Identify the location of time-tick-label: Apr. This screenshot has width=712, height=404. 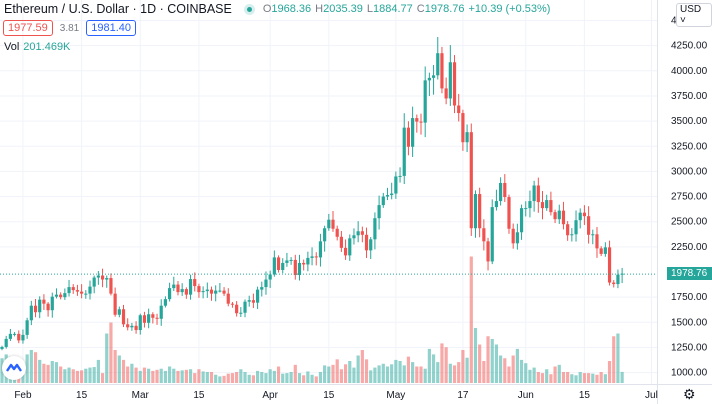
(270, 395).